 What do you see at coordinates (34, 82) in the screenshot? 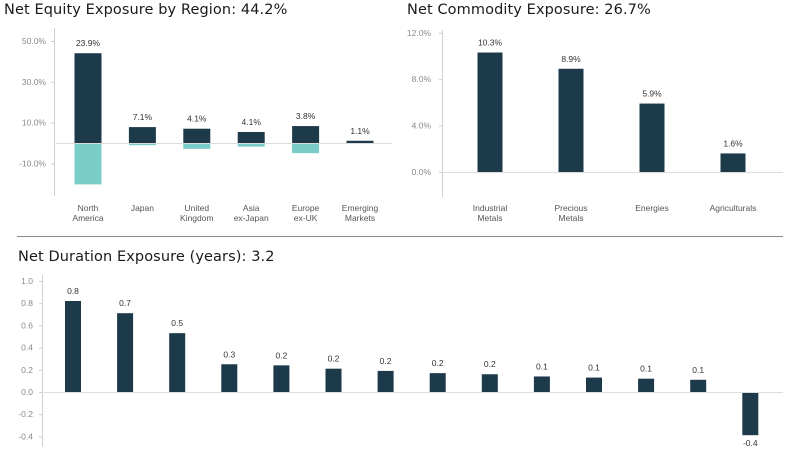
I see `y-tick-label: 30.0%` at bounding box center [34, 82].